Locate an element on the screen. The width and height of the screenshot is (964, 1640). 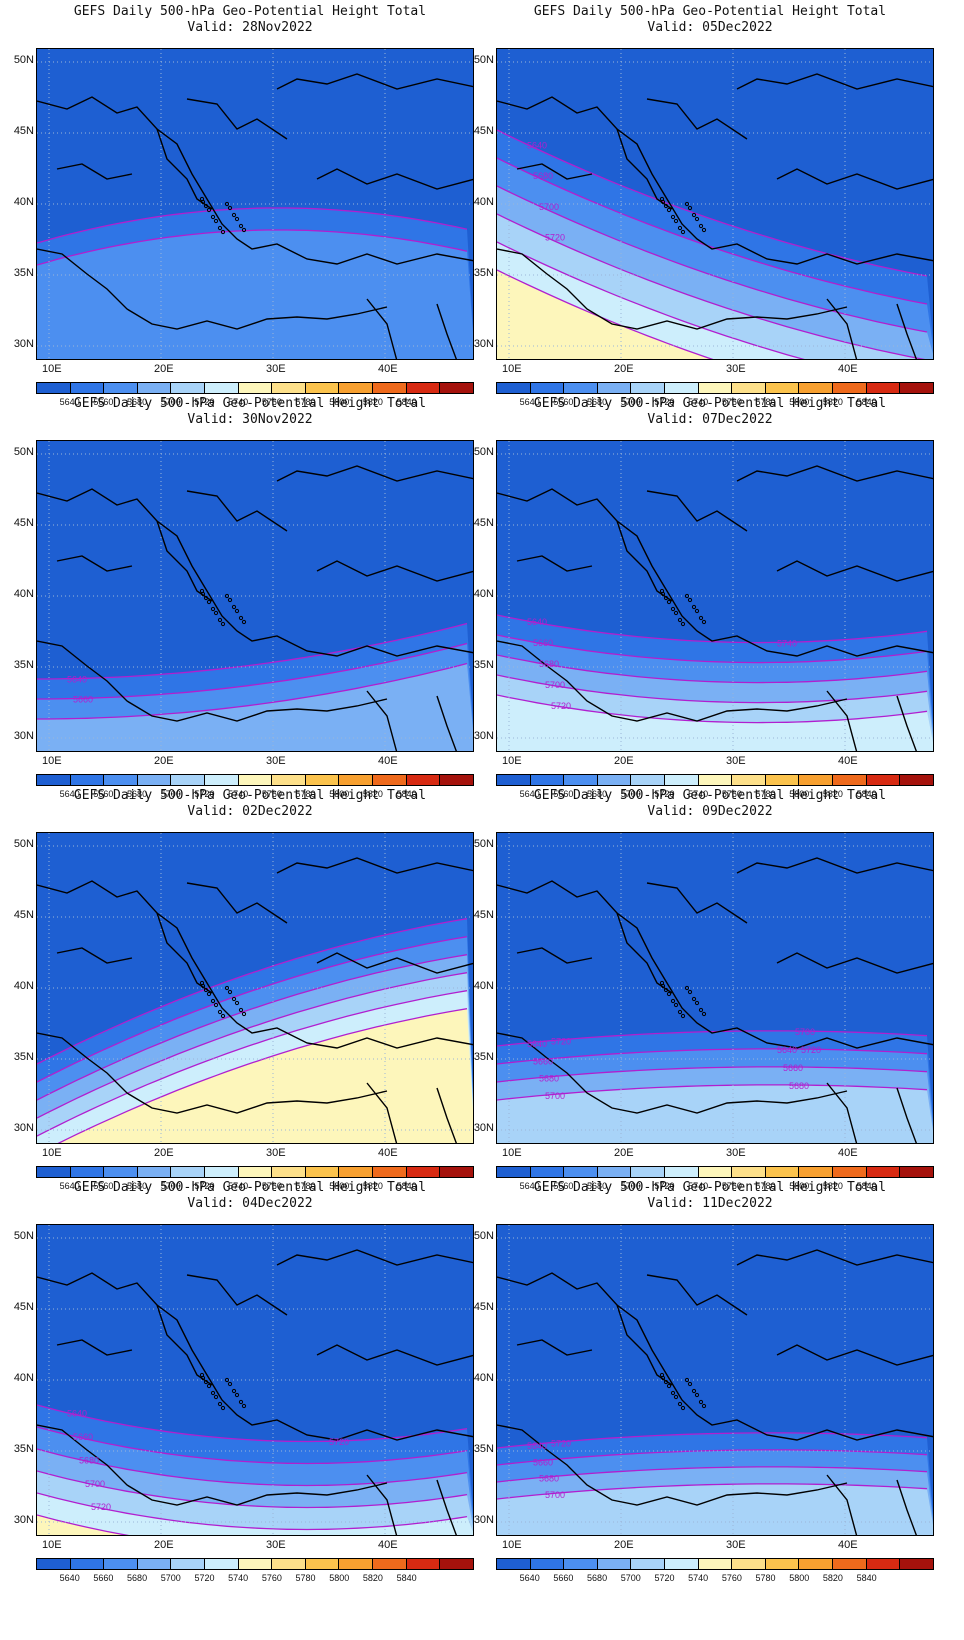
colorbar-label: 5660 is located at coordinates (103, 402).